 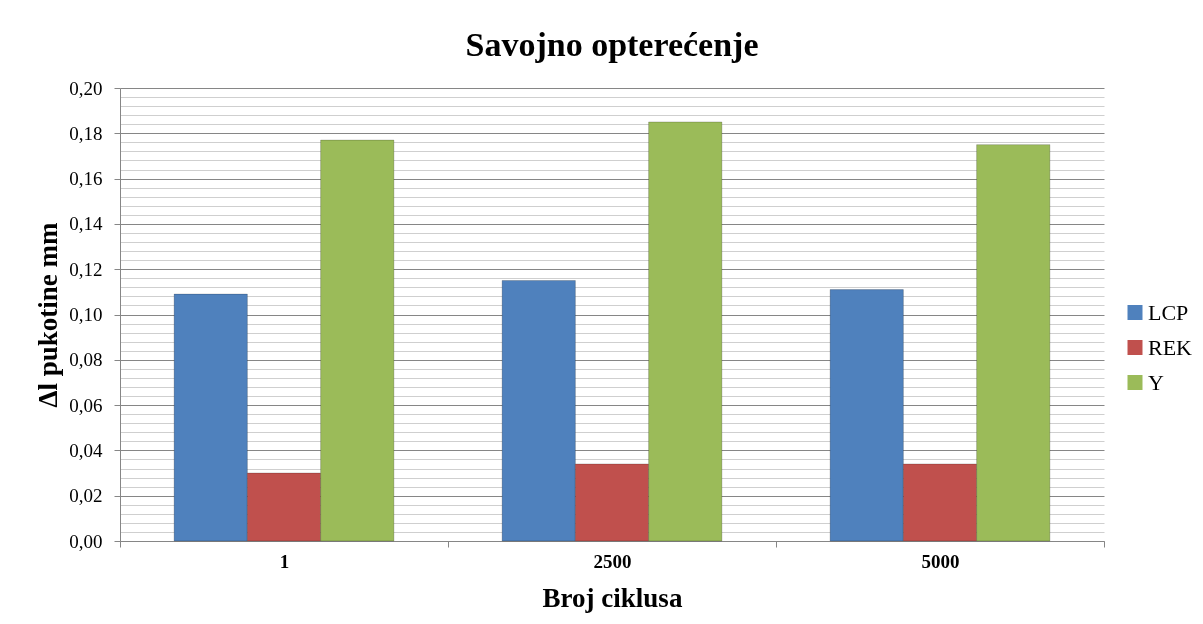 What do you see at coordinates (48, 315) in the screenshot?
I see `y-axis-title: Δl pukotine mm` at bounding box center [48, 315].